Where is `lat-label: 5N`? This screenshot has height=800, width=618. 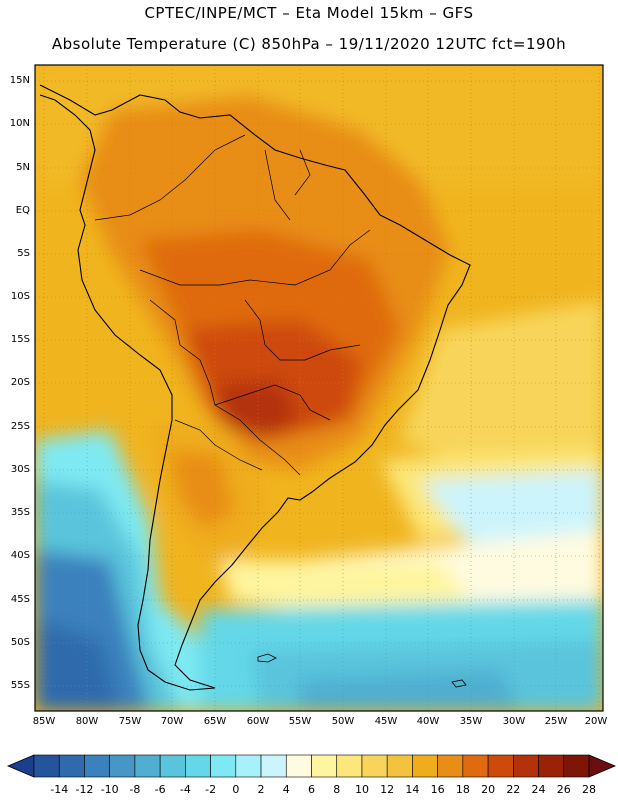
lat-label: 5N is located at coordinates (23, 167).